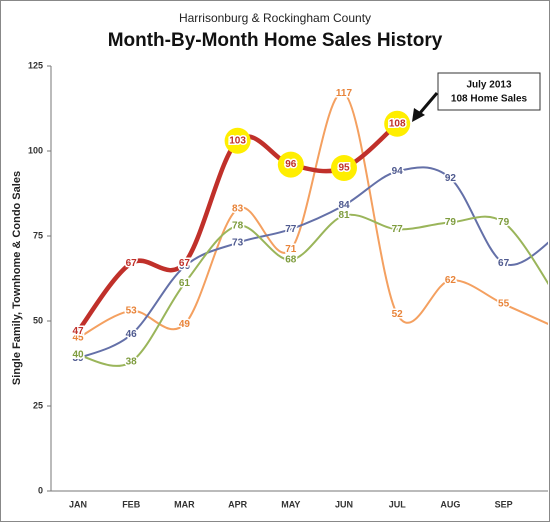  Describe the element at coordinates (450, 504) in the screenshot. I see `x-tick-label: AUG` at that location.